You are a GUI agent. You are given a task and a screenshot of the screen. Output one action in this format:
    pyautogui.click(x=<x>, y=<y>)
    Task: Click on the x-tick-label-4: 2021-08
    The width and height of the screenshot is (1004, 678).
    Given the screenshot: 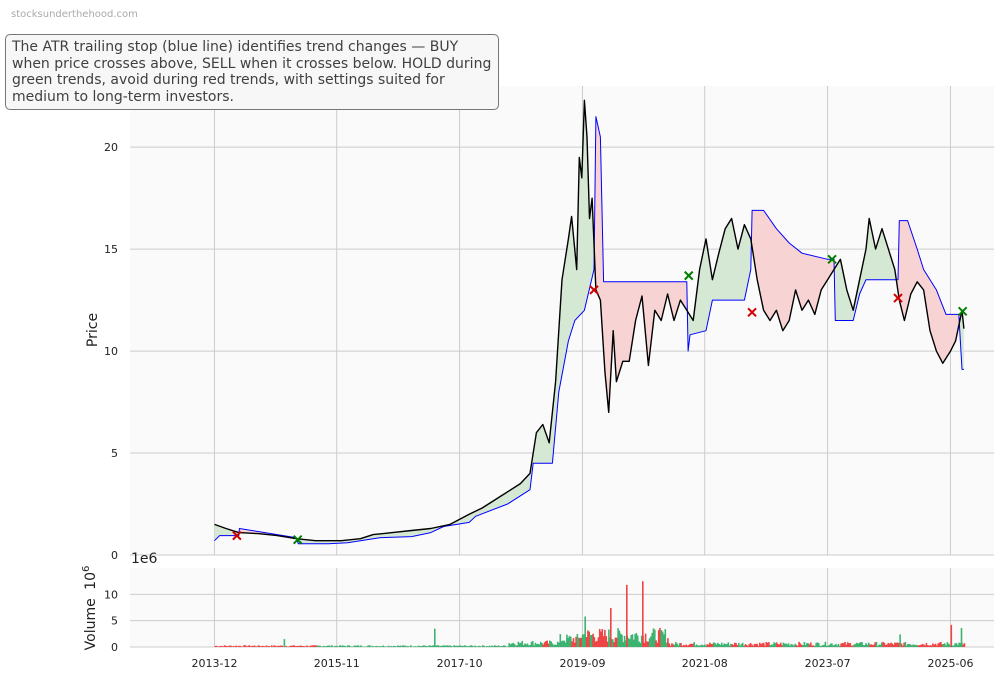 What is the action you would take?
    pyautogui.click(x=705, y=663)
    